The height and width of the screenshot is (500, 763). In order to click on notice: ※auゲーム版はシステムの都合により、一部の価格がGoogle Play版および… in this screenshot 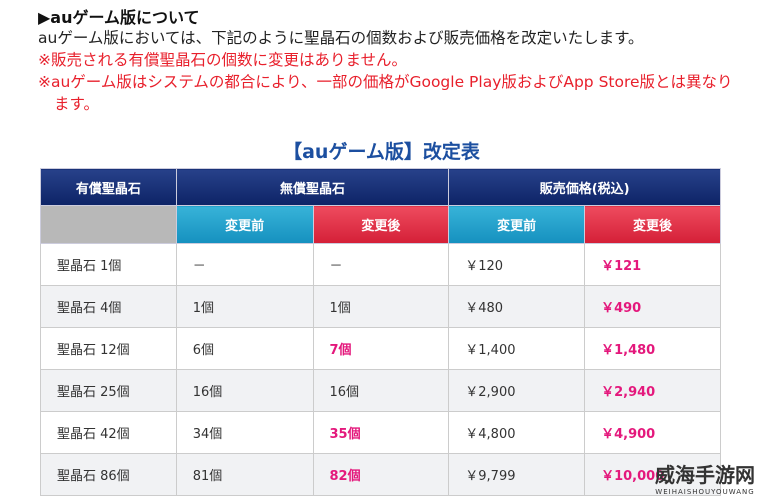, I will do `click(385, 93)`.